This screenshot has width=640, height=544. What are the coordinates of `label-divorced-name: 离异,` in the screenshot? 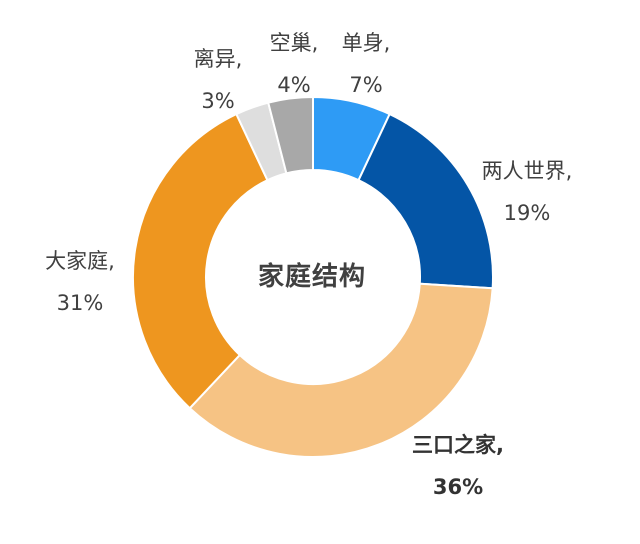 It's located at (218, 59).